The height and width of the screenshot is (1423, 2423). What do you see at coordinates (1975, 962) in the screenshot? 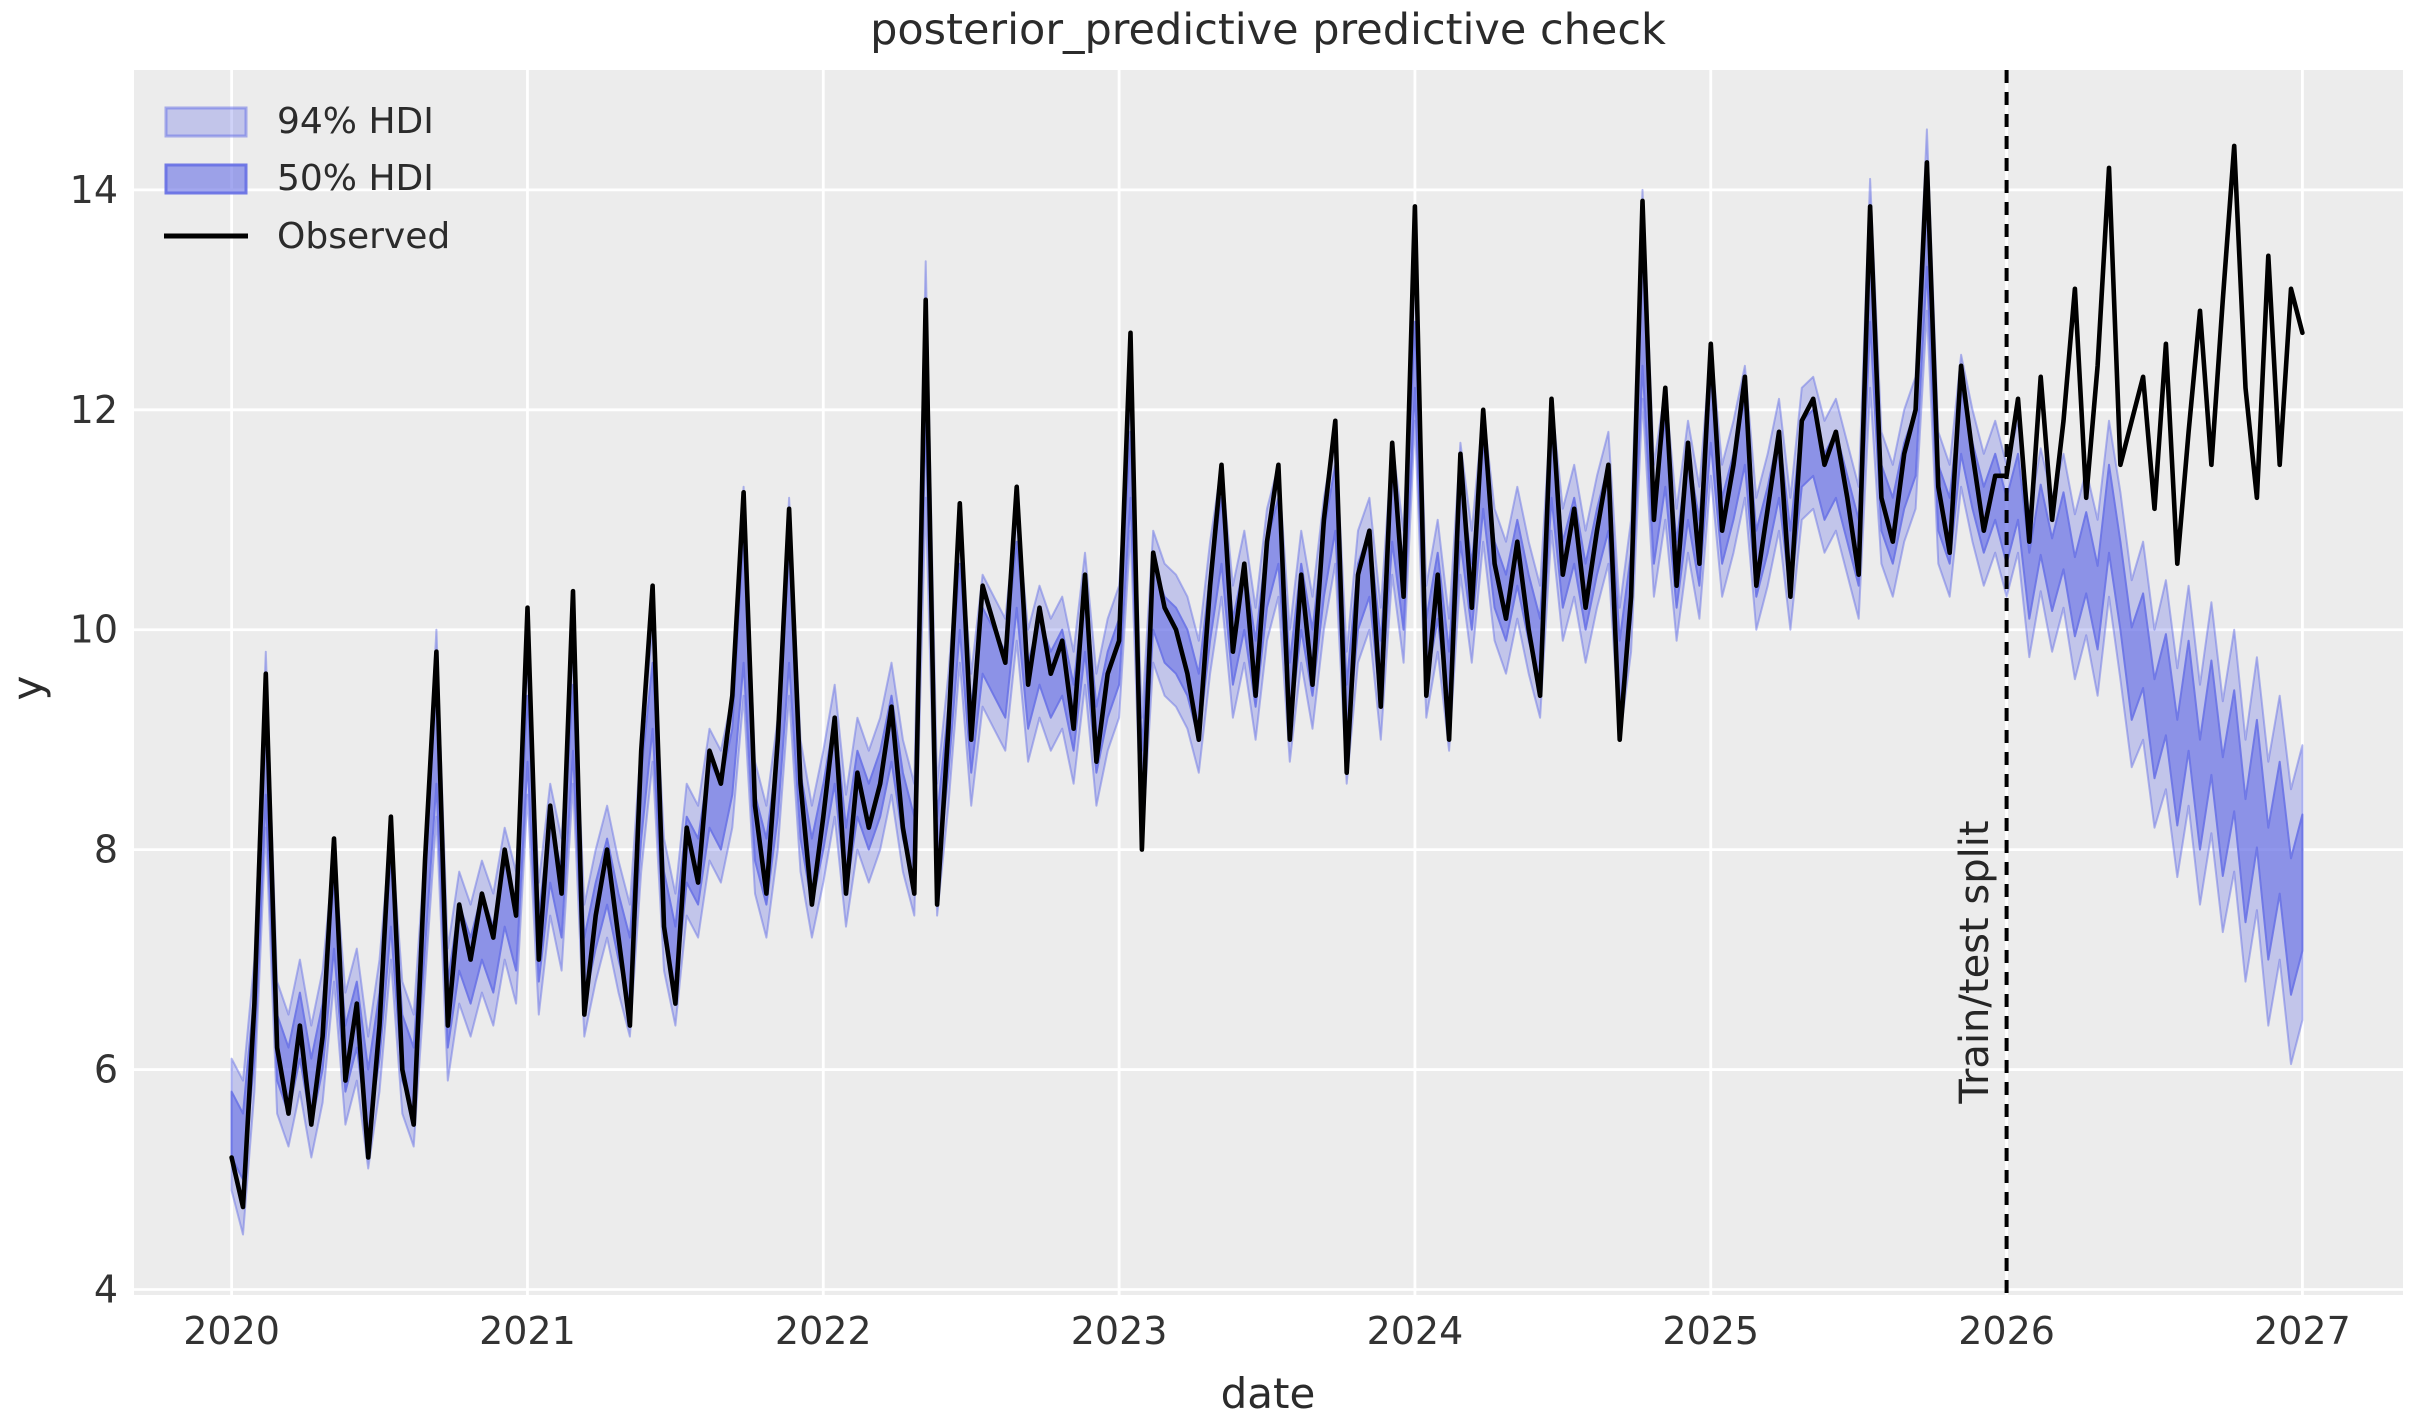
I see `train-test-split-label: Train/test split` at bounding box center [1975, 962].